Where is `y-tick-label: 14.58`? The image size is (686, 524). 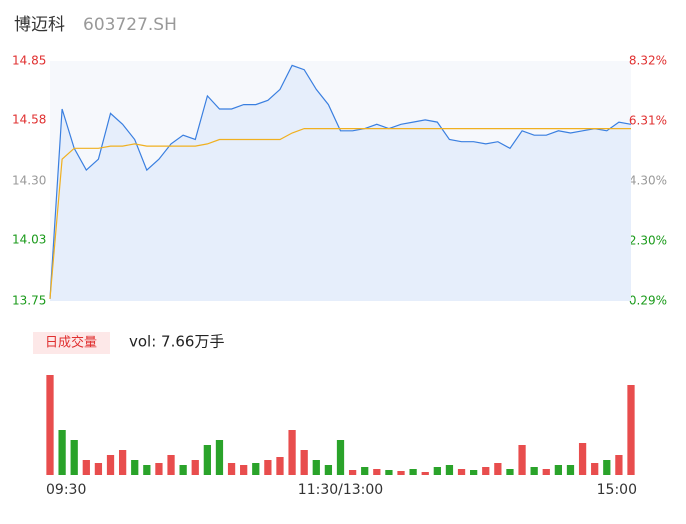 y-tick-label: 14.58 is located at coordinates (29, 119).